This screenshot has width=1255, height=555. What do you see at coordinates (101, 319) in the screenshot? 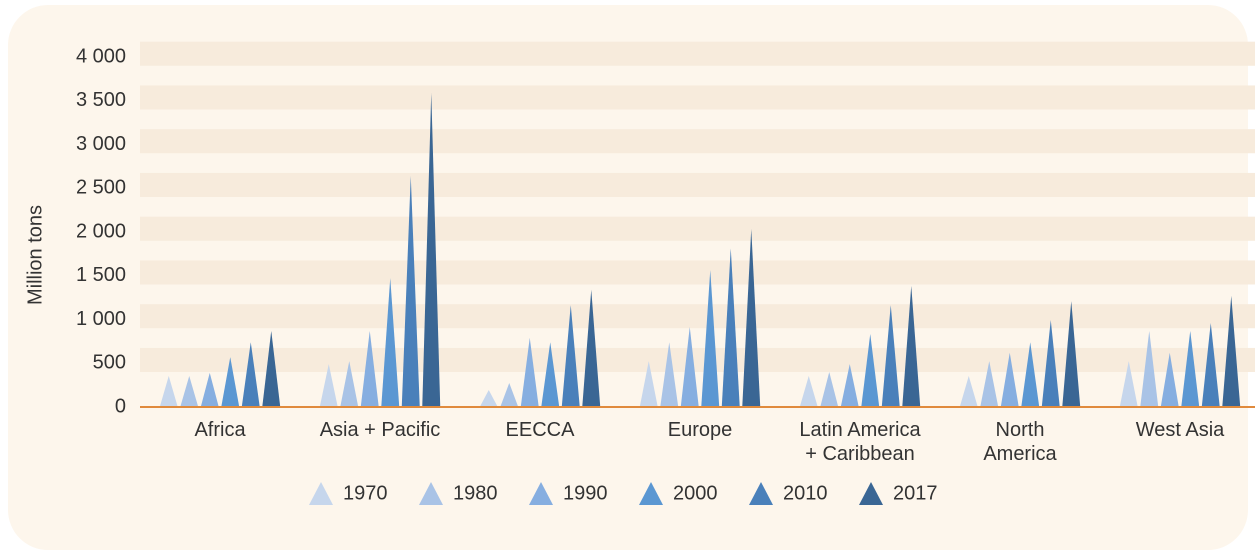
I see `y-tick-label: 1 000` at bounding box center [101, 319].